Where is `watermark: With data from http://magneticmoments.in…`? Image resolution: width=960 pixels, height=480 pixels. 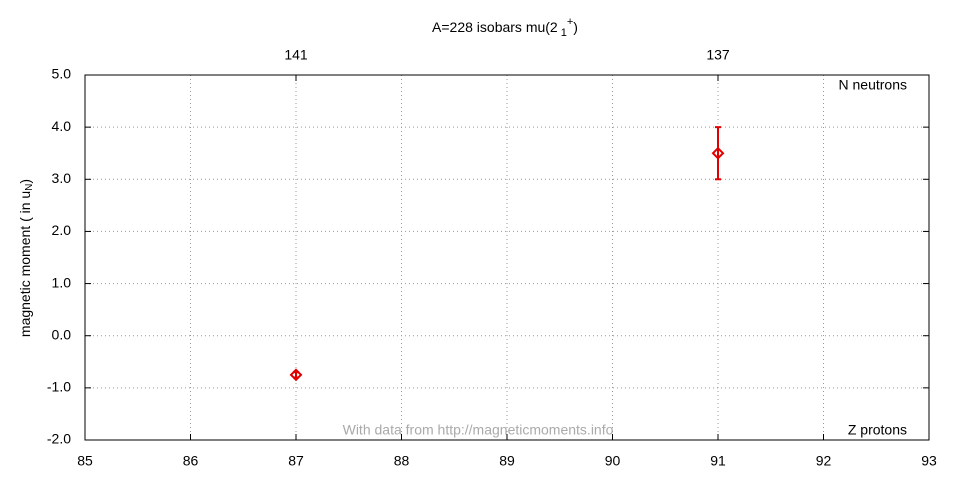
watermark: With data from http://magneticmoments.in… is located at coordinates (478, 430).